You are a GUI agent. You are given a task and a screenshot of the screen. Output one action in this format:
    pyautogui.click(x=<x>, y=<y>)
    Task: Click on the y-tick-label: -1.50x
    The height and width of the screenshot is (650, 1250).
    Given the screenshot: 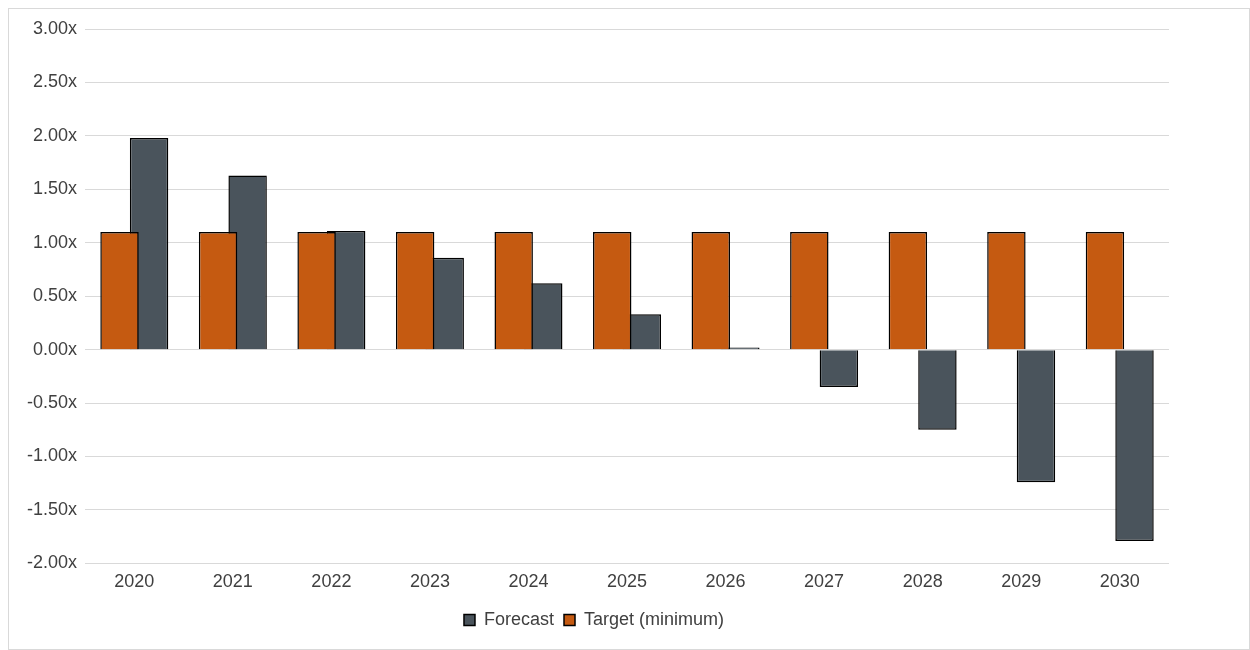 What is the action you would take?
    pyautogui.click(x=52, y=508)
    